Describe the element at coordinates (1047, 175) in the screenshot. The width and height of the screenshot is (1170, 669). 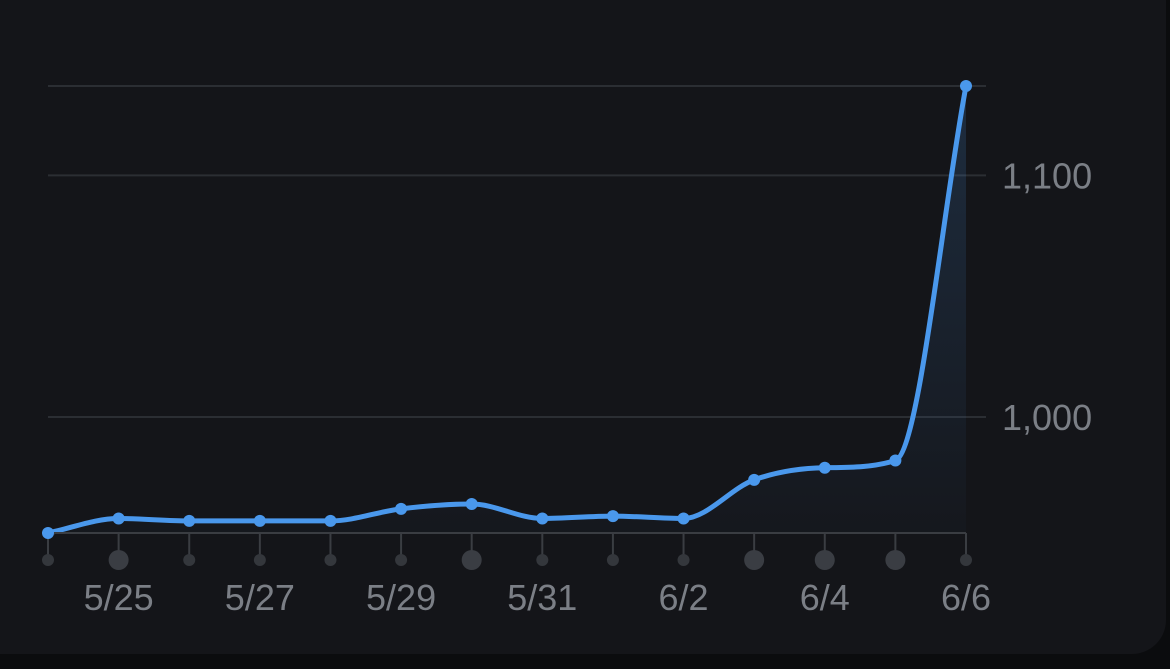
I see `y-tick-label-1: 1,100` at that location.